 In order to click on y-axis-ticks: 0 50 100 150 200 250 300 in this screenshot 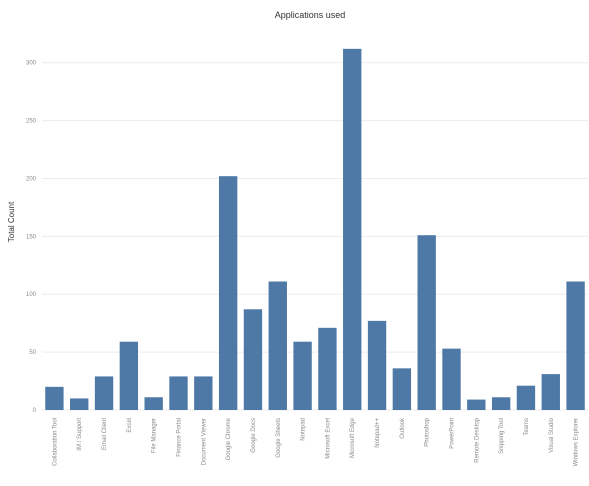, I will do `click(31, 237)`.